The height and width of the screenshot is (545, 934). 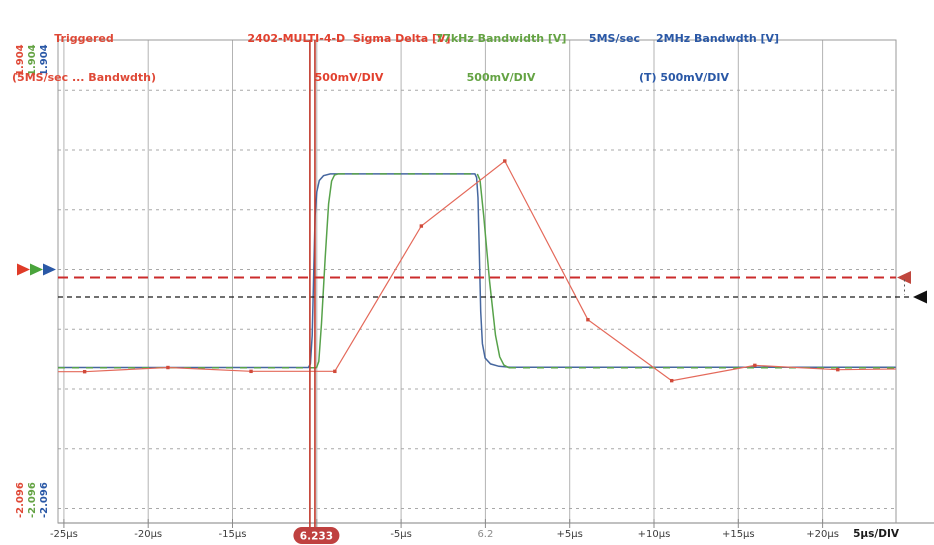 I want to click on channel-header-2mhz: 5MS/sec 2MHz Bandwdth [V] (T) 500mV/DIV, so click(x=684, y=58).